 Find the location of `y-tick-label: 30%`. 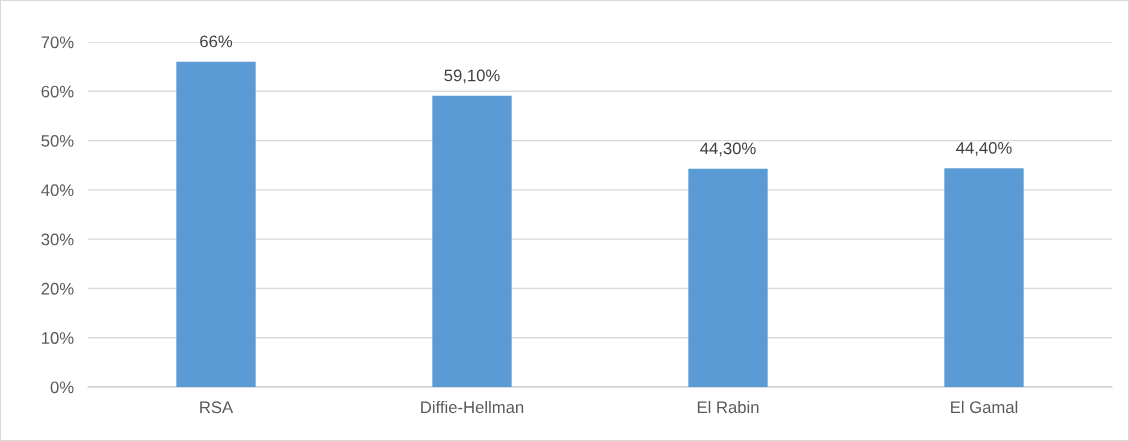

y-tick-label: 30% is located at coordinates (57, 239).